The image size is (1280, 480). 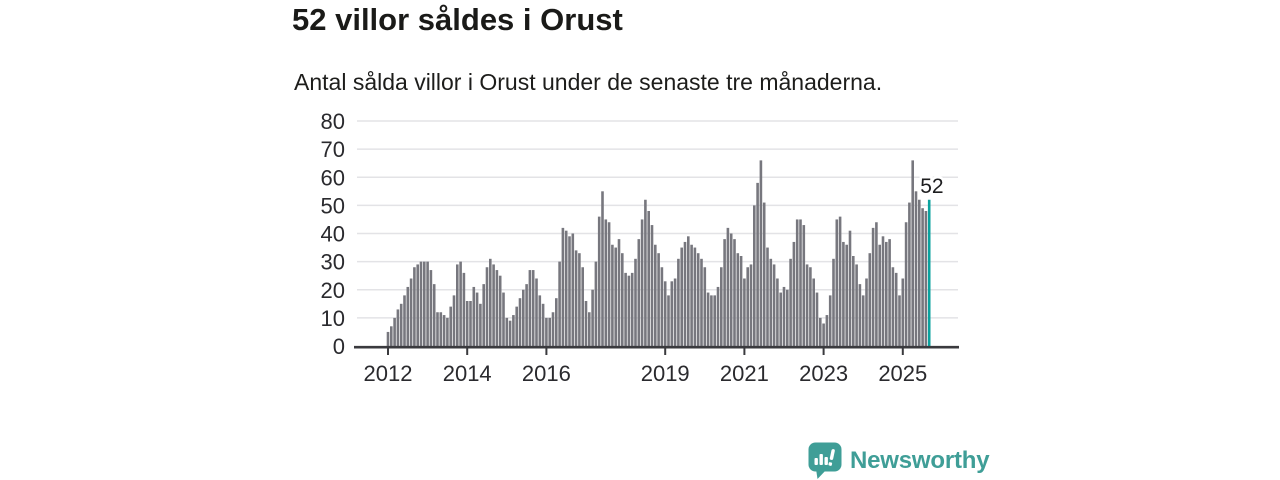 I want to click on x-tick-label: 2025, so click(x=902, y=373).